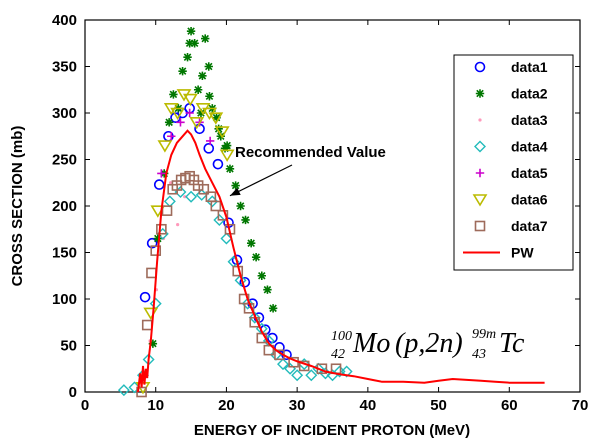  What do you see at coordinates (307, 170) in the screenshot?
I see `annotation: Recommended Value` at bounding box center [307, 170].